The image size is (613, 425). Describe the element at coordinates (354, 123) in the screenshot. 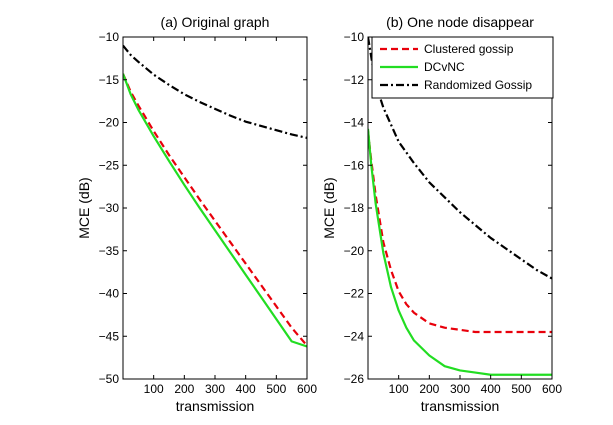

I see `y-tick-label: −14` at that location.